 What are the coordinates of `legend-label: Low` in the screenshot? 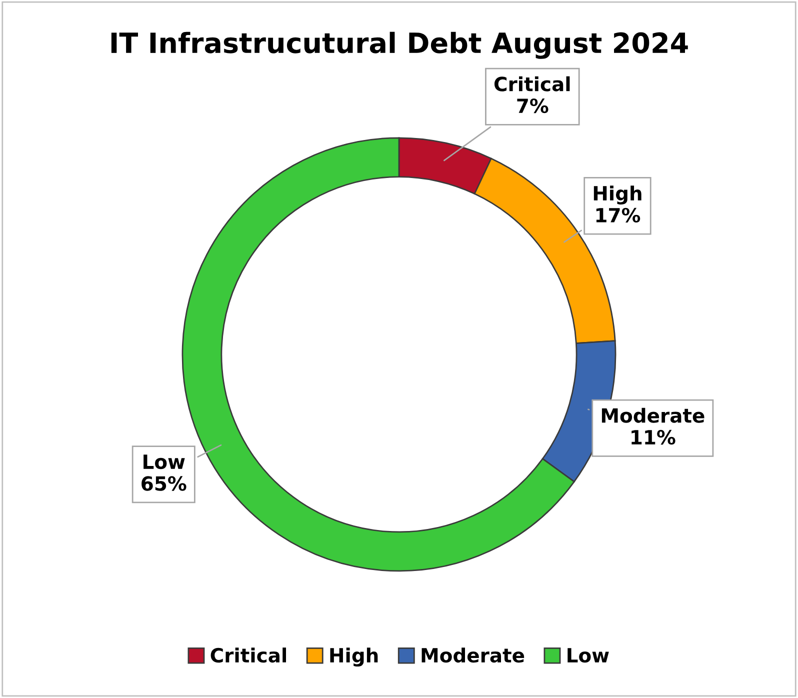 It's located at (588, 655).